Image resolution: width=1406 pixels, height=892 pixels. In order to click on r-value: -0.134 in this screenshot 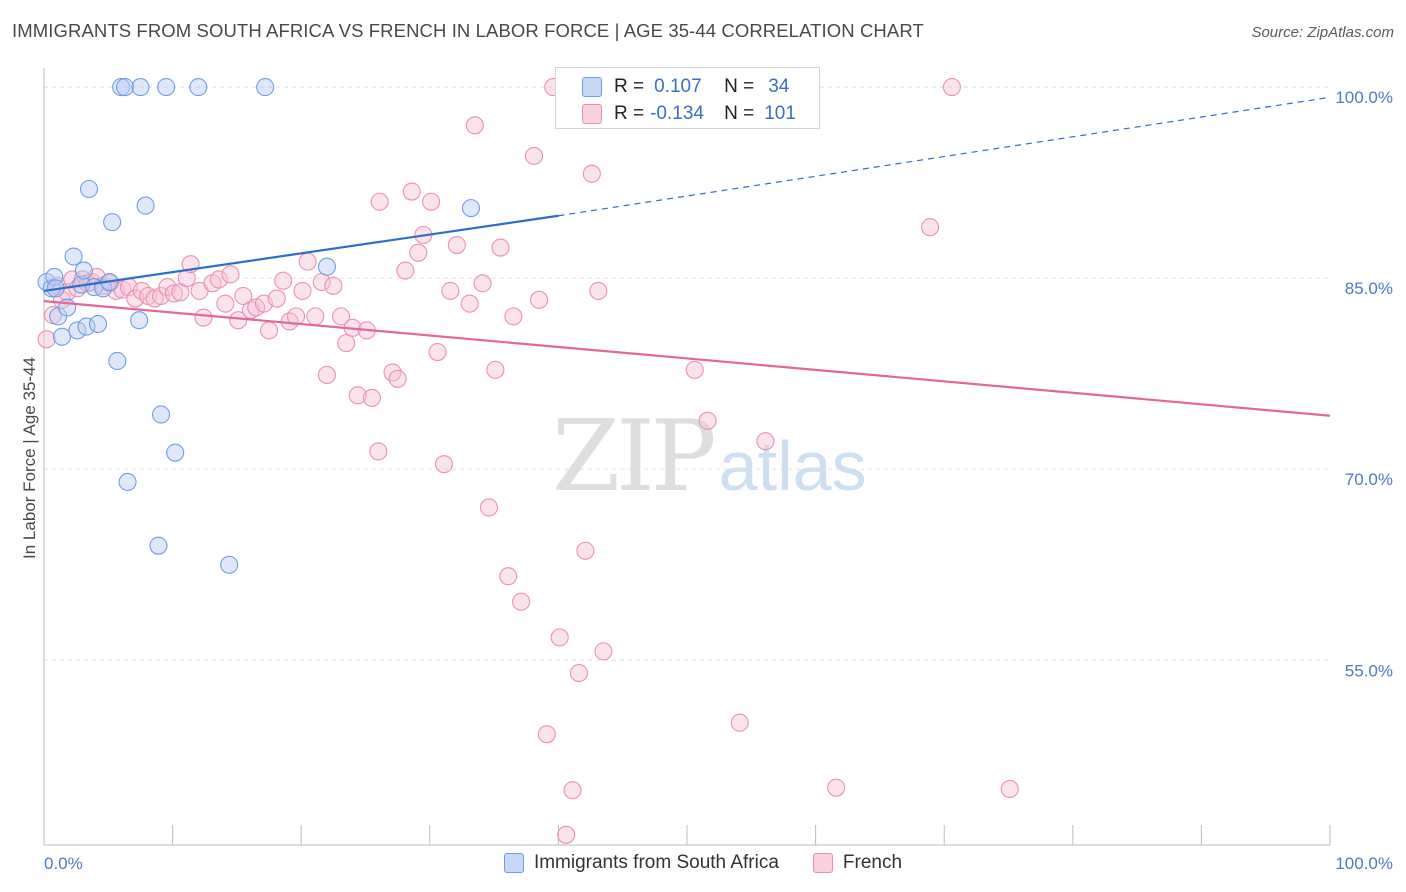, I will do `click(677, 113)`.